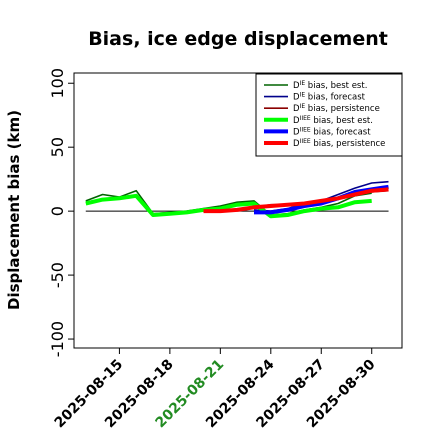  What do you see at coordinates (238, 39) in the screenshot?
I see `chart-title: Bias, ice edge displacement` at bounding box center [238, 39].